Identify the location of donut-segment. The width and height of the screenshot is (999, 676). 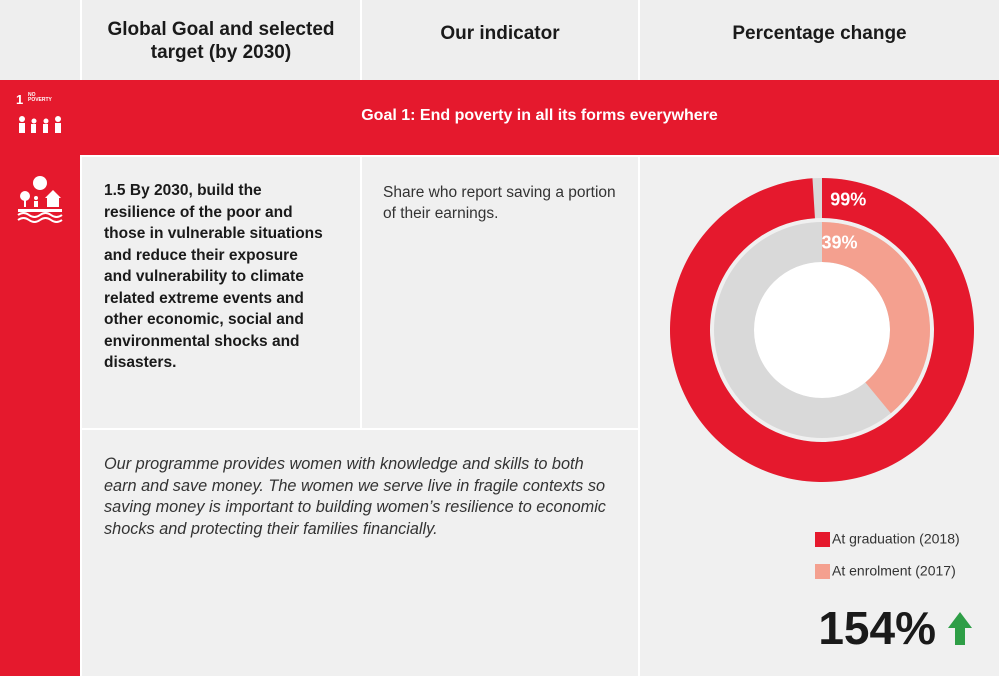
(876, 318).